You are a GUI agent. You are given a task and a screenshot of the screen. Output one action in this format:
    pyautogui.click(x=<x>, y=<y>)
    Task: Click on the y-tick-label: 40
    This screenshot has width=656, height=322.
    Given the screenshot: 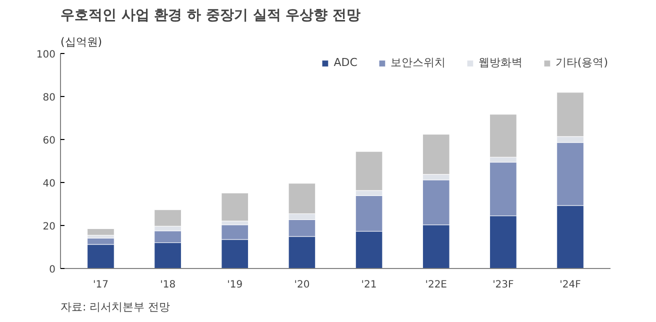 What is the action you would take?
    pyautogui.click(x=49, y=184)
    